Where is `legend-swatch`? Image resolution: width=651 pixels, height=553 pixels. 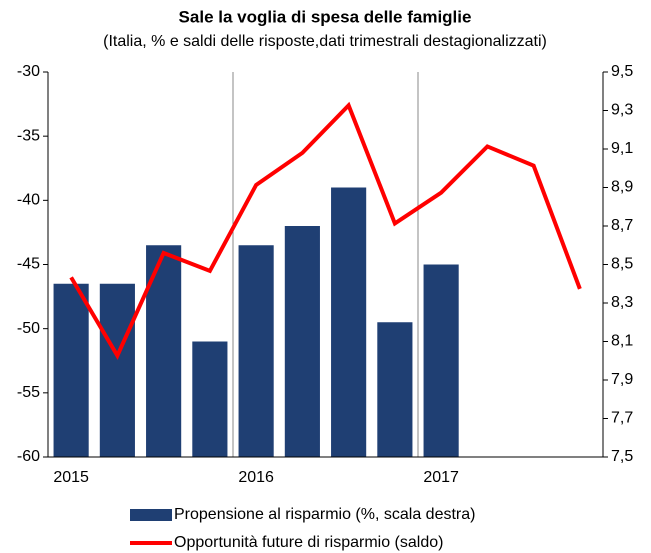
legend-swatch is located at coordinates (151, 515).